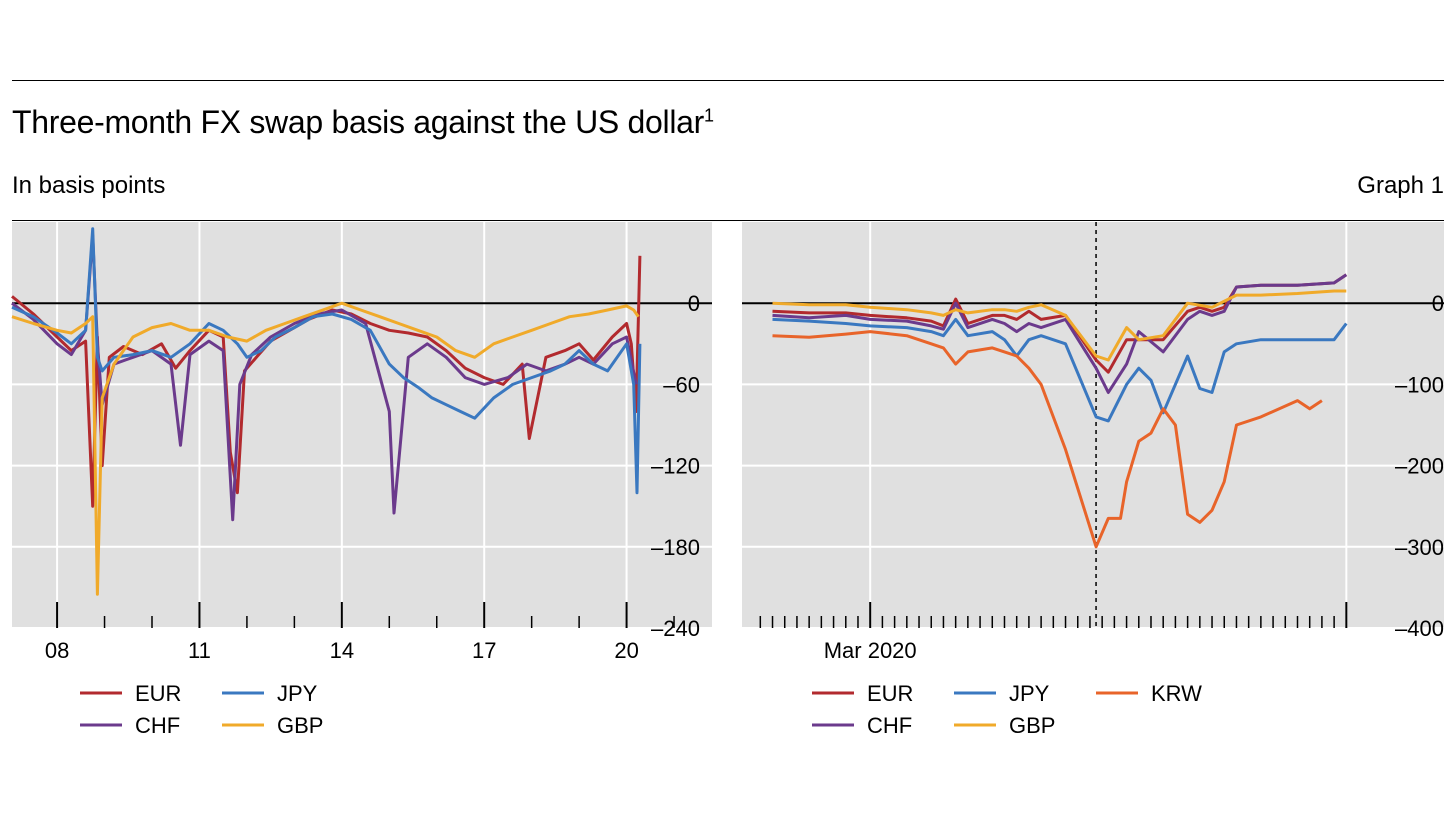  What do you see at coordinates (89, 185) in the screenshot?
I see `chart-subtitle: In basis points` at bounding box center [89, 185].